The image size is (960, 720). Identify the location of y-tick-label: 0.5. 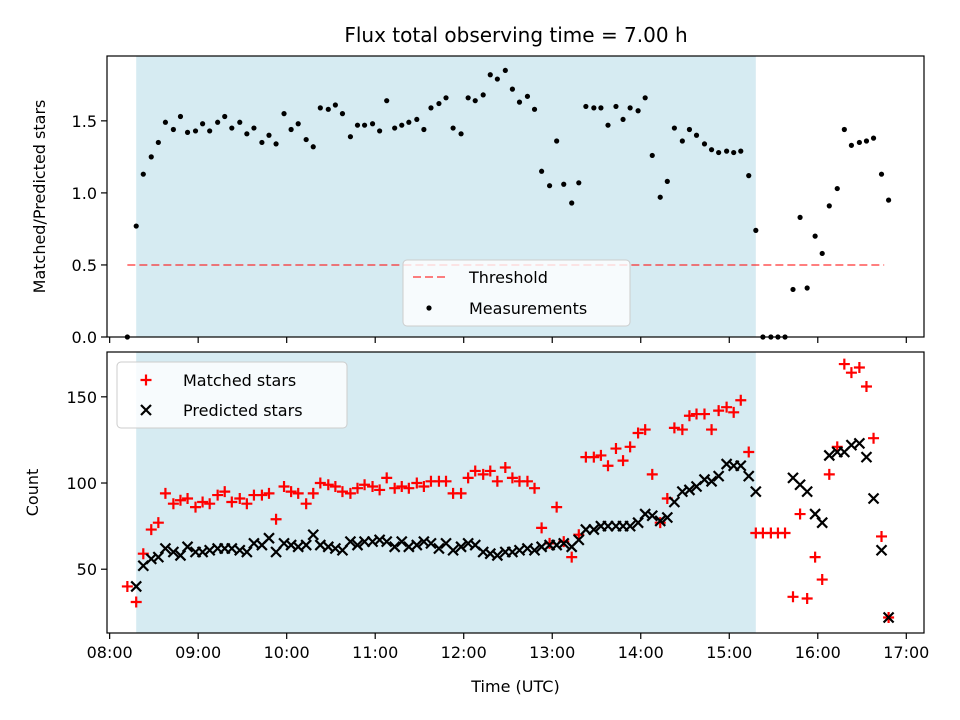
(84, 265).